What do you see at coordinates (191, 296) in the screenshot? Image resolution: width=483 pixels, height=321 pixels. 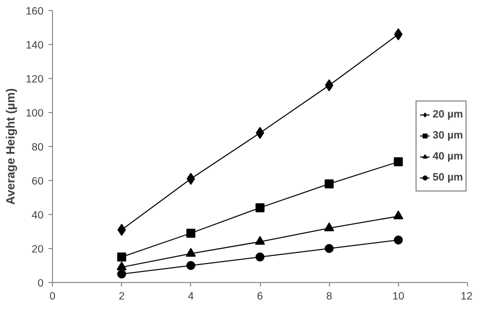 I see `x-tick-label: 4` at bounding box center [191, 296].